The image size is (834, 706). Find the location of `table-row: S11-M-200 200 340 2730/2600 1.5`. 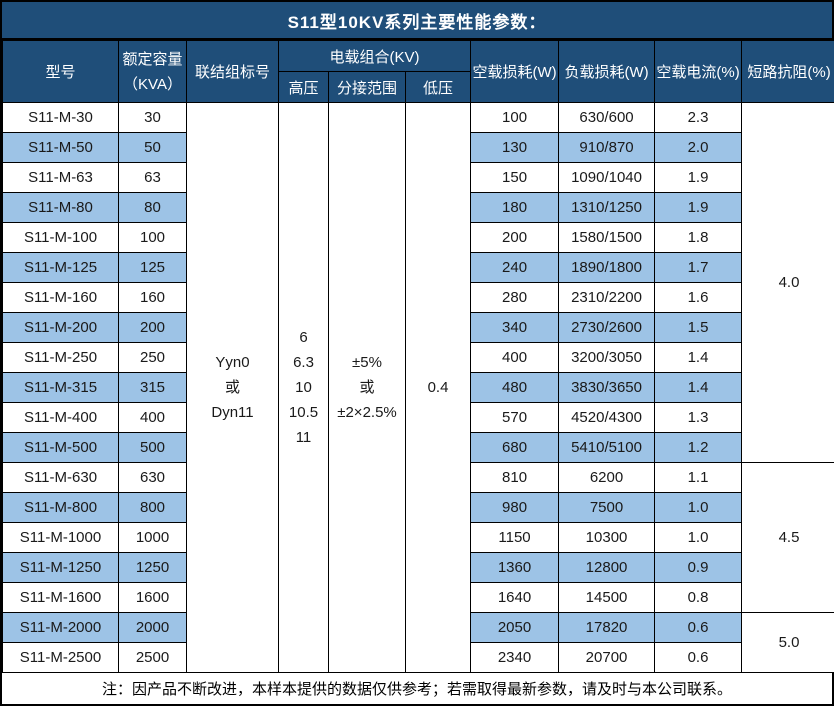

table-row: S11-M-200 200 340 2730/2600 1.5 is located at coordinates (418, 327).